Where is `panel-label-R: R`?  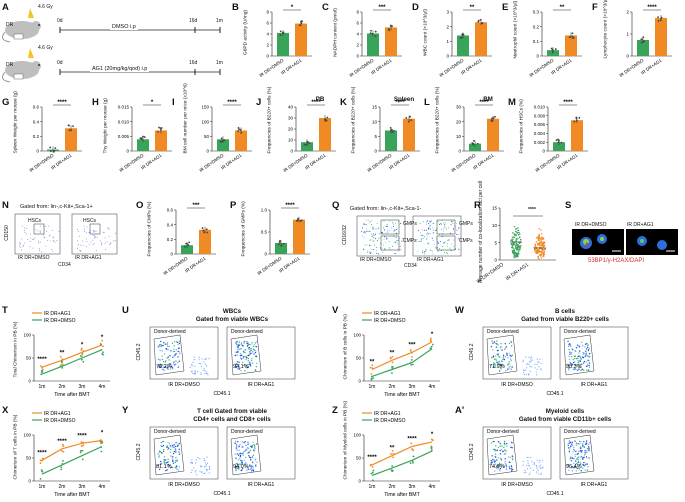 panel-label-R: R is located at coordinates (477, 205).